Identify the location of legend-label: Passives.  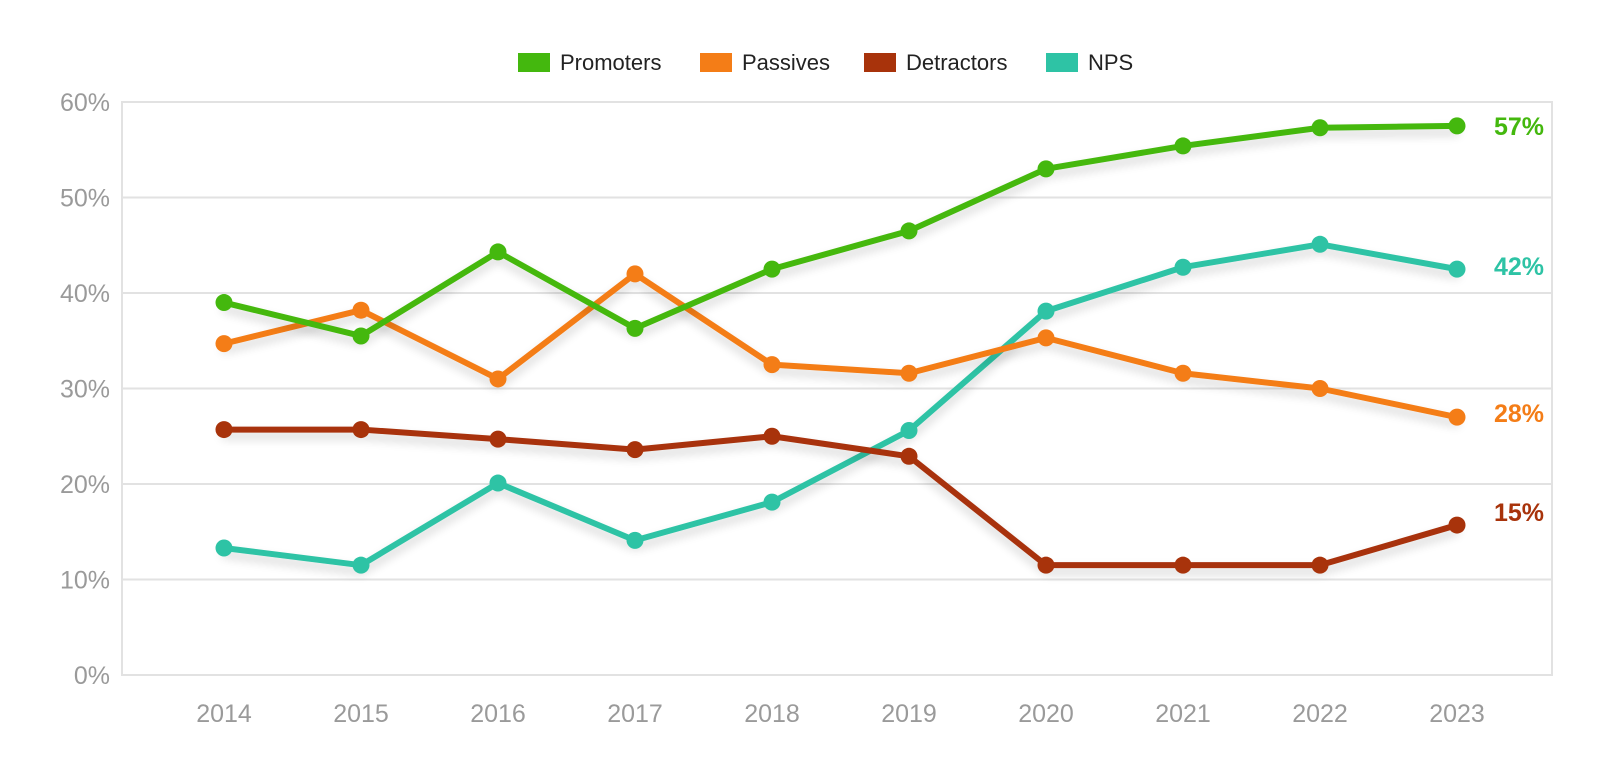
(786, 62).